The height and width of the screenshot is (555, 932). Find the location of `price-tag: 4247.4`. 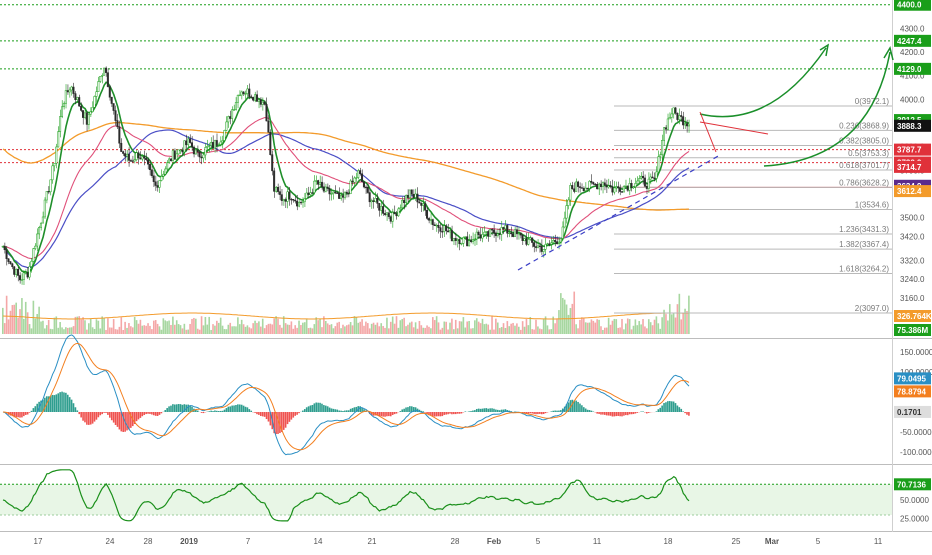

price-tag: 4247.4 is located at coordinates (909, 41).